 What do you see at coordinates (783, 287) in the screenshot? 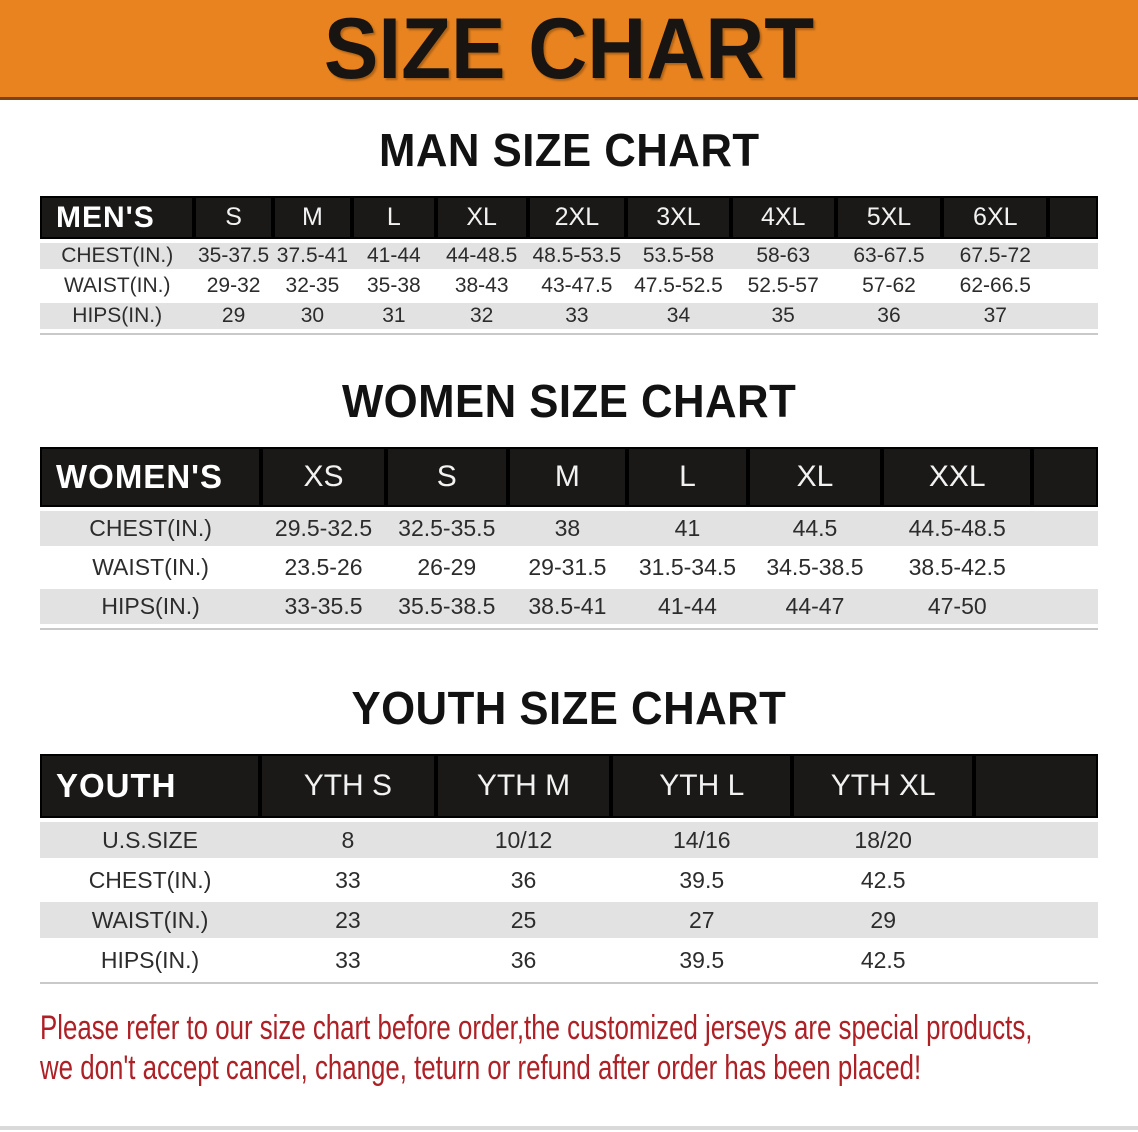
I see `size-value-cell: 52.5-57` at bounding box center [783, 287].